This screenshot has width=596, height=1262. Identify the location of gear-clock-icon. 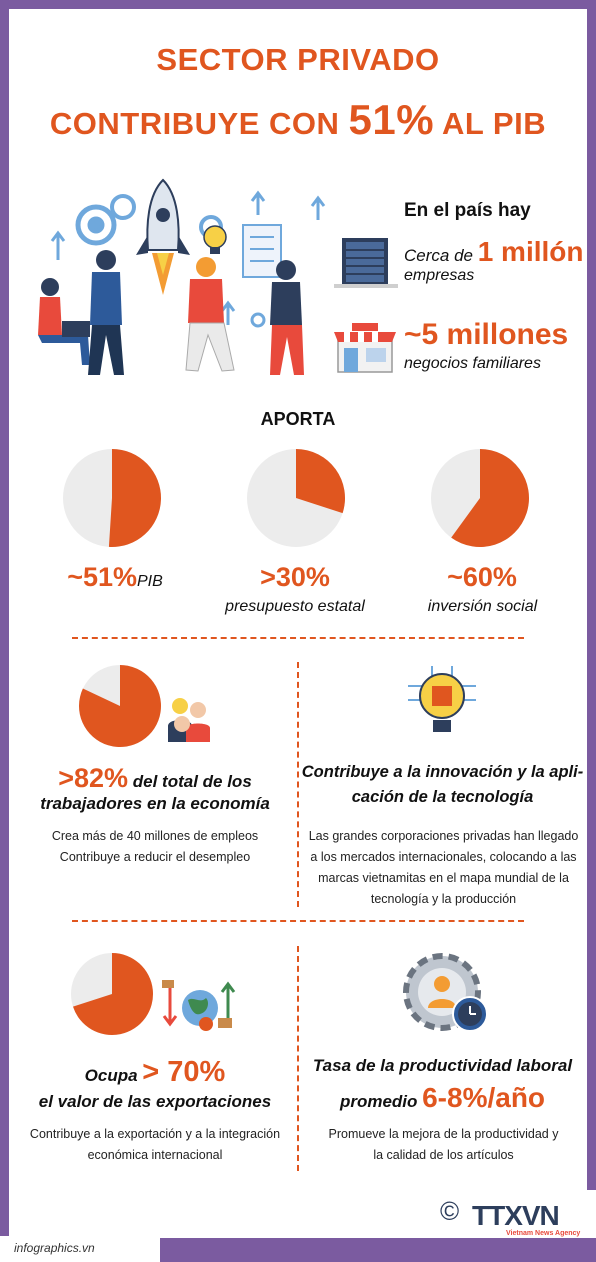
(445, 992).